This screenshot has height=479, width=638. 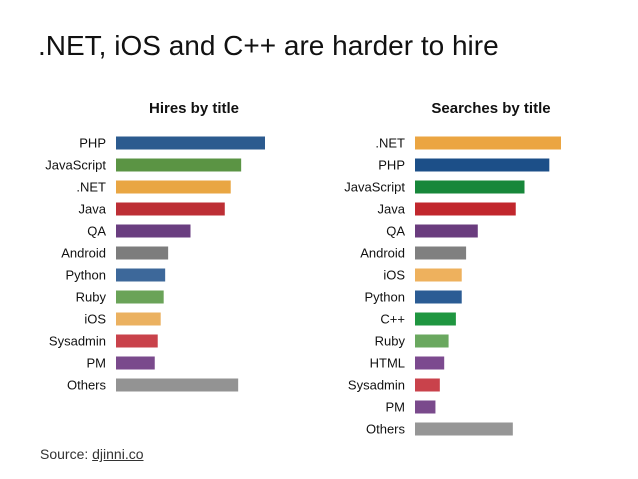 I want to click on source-label: Source:, so click(x=64, y=454).